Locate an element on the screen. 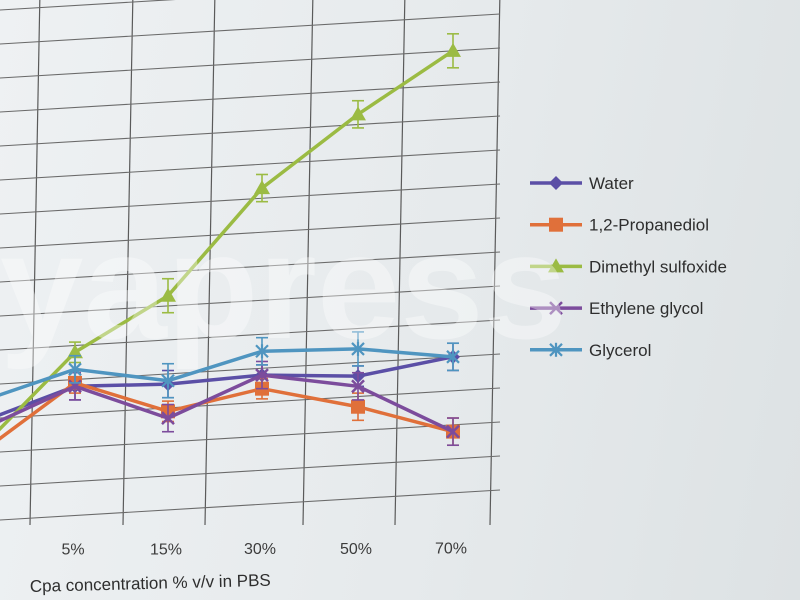 The image size is (800, 600). legend-label: Dimethyl sulfoxide is located at coordinates (658, 266).